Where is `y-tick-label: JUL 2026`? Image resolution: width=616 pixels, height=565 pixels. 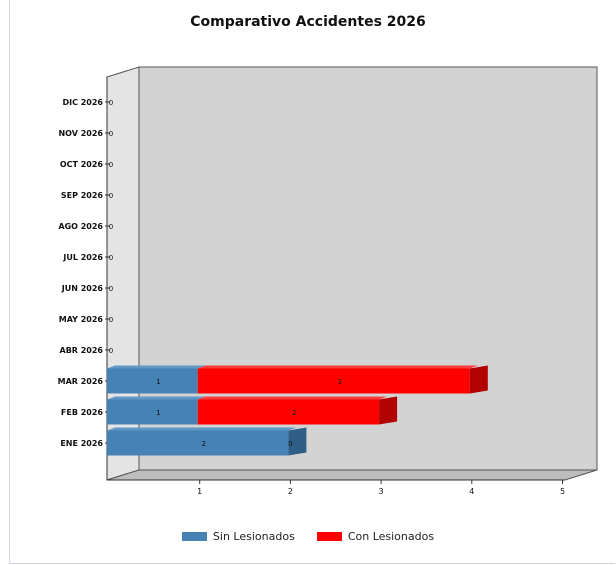
y-tick-label: JUL 2026 is located at coordinates (82, 257).